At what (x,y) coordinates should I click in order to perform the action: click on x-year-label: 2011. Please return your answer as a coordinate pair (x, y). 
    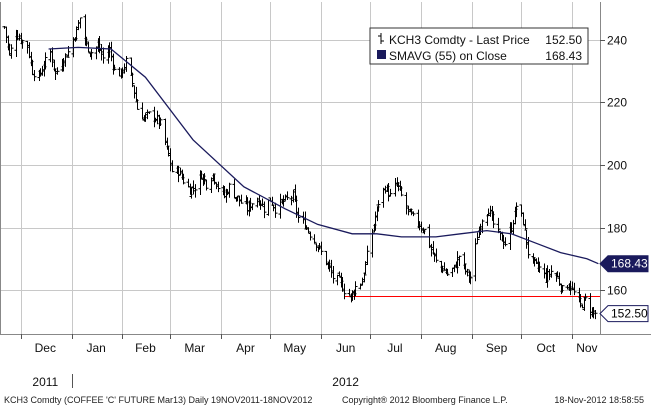
    Looking at the image, I should click on (45, 382).